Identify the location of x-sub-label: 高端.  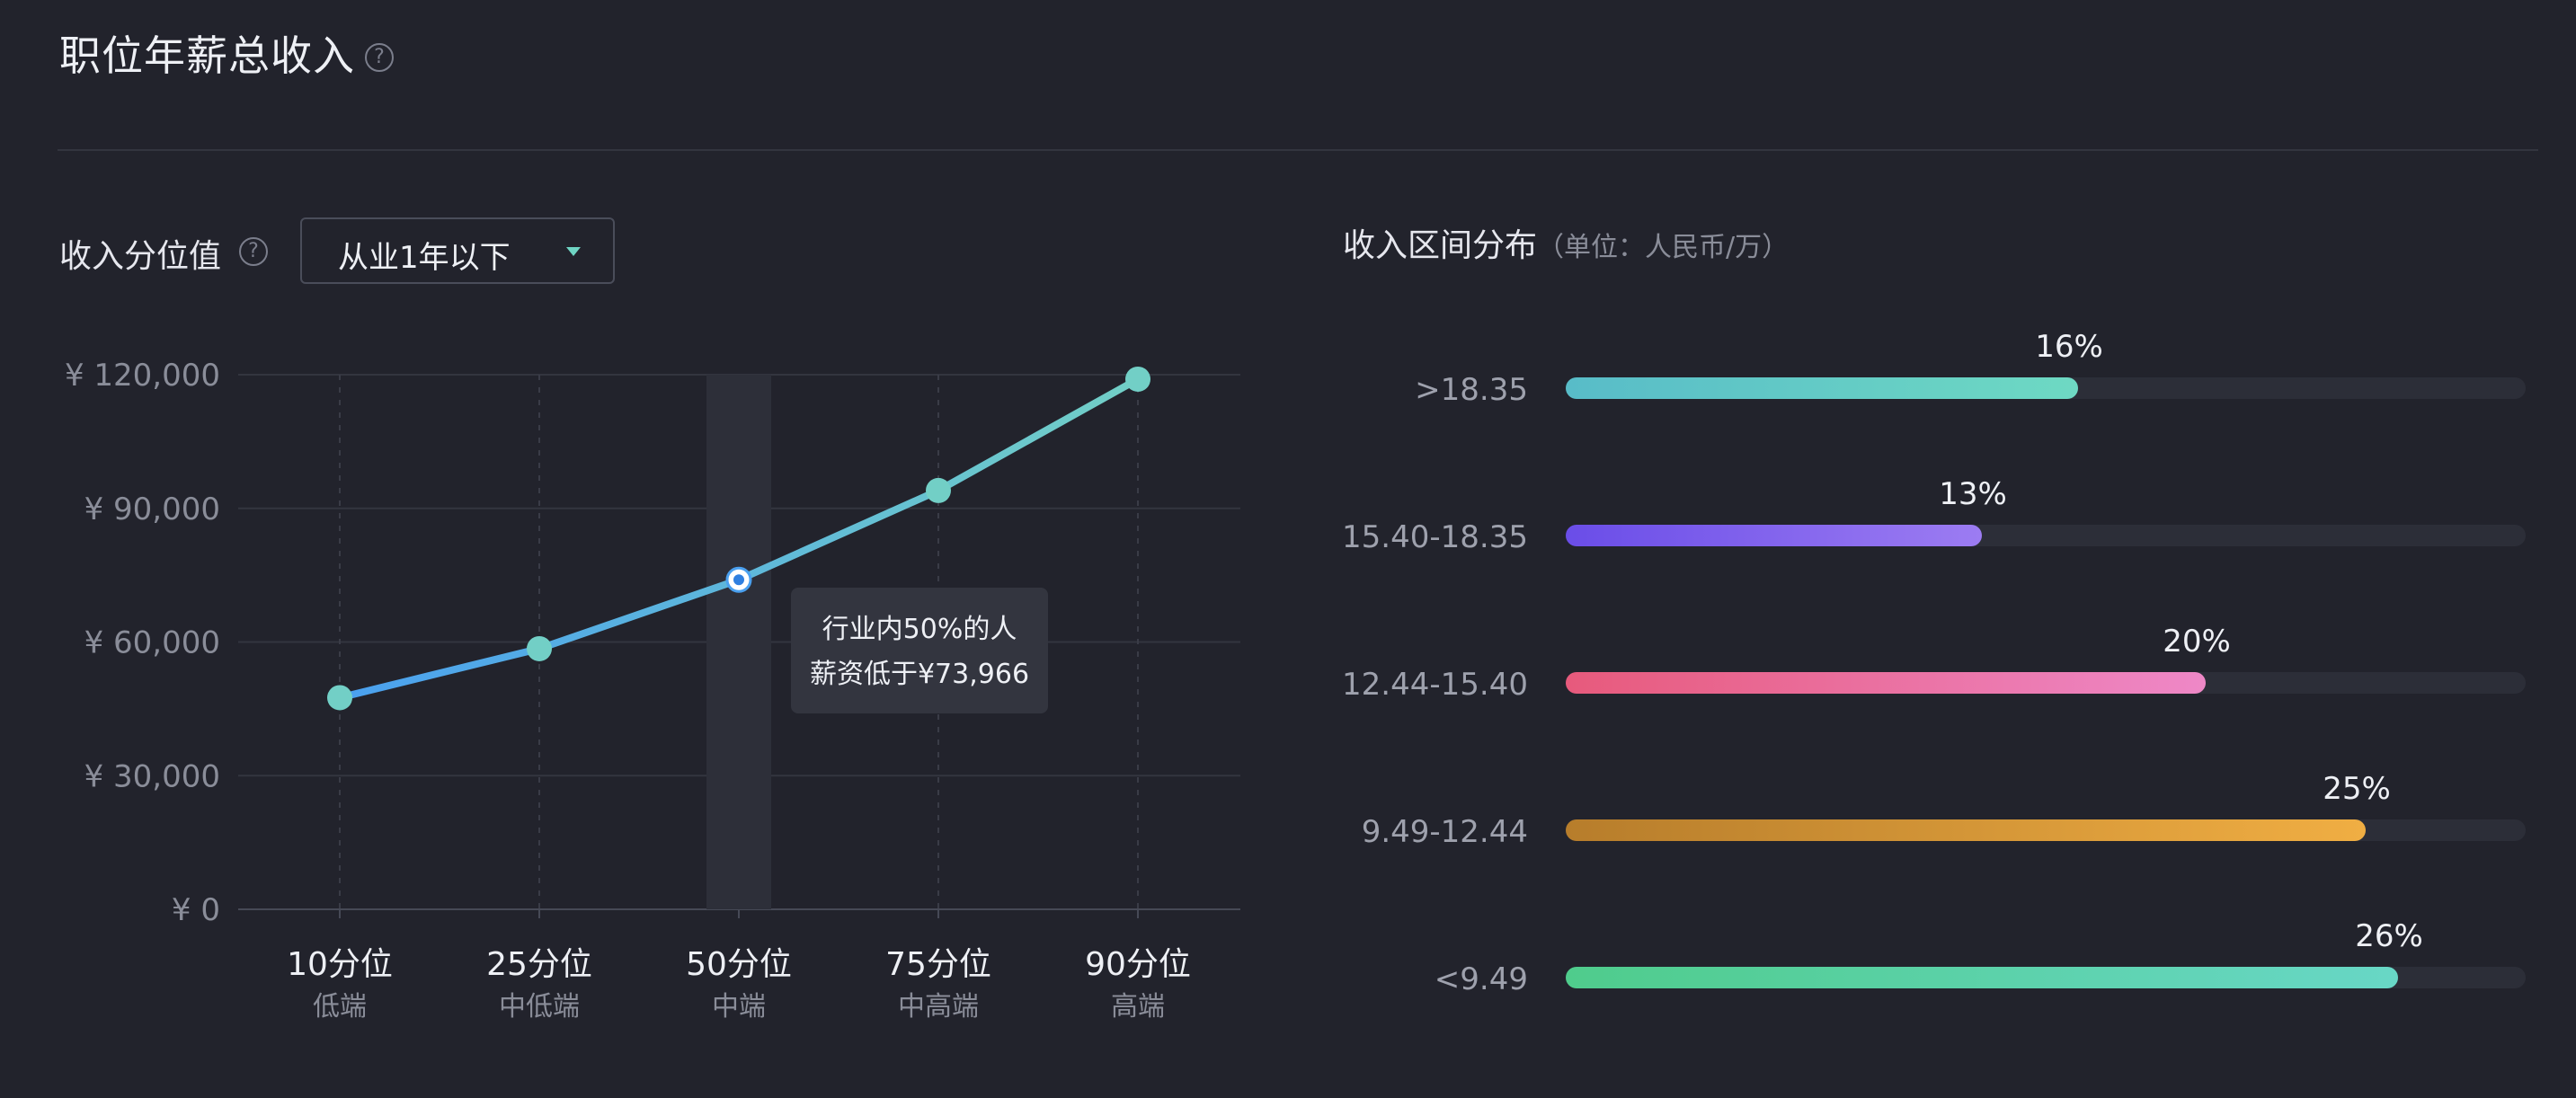
(1138, 1007).